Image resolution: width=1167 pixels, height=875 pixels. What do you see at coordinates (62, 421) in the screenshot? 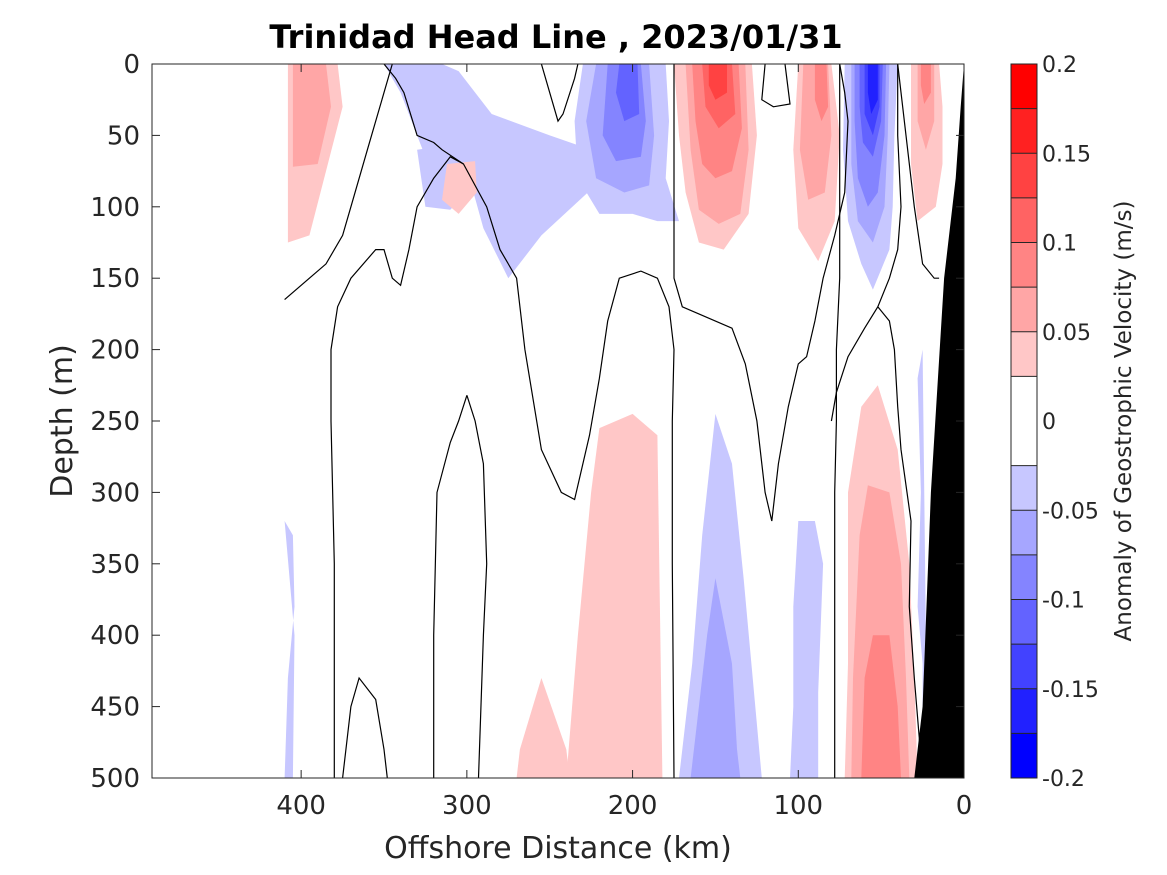
I see `y-axis-label: Depth (m)` at bounding box center [62, 421].